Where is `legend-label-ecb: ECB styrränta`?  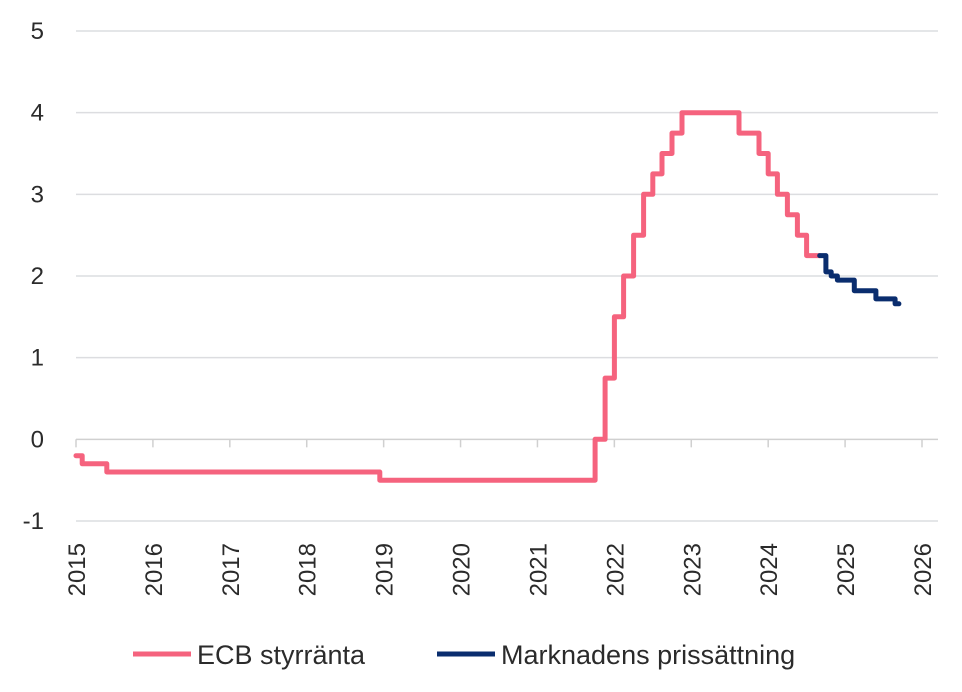 legend-label-ecb: ECB styrränta is located at coordinates (281, 655).